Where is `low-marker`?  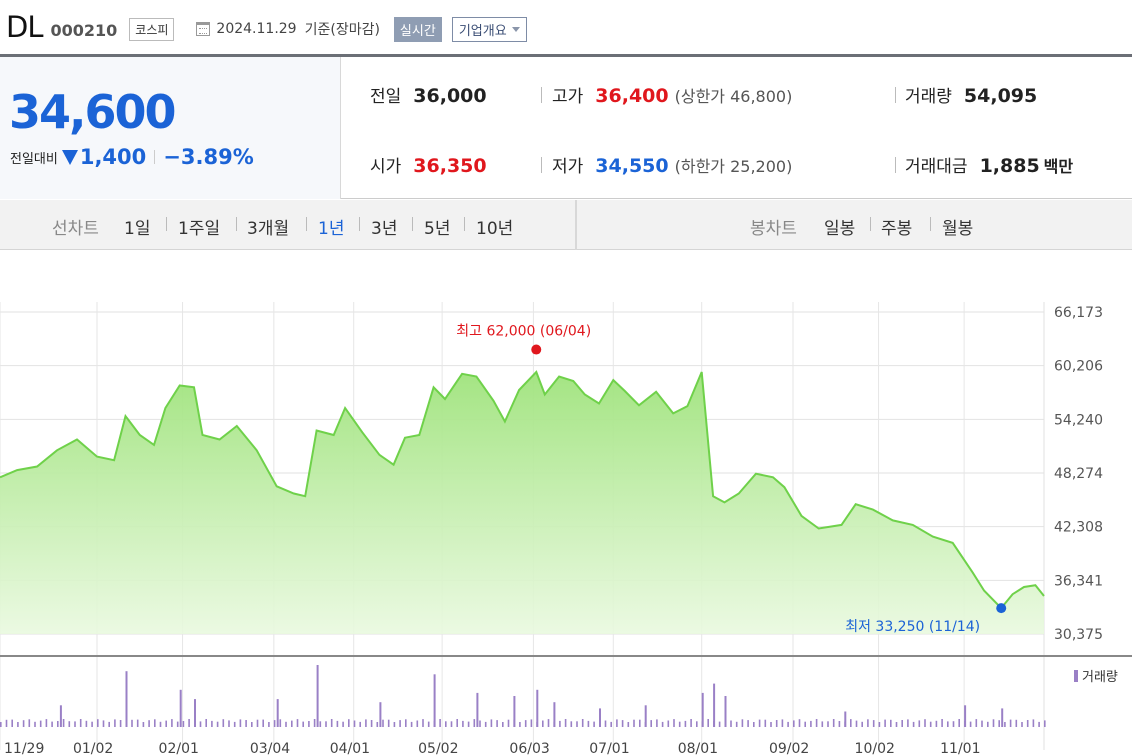
low-marker is located at coordinates (1001, 608).